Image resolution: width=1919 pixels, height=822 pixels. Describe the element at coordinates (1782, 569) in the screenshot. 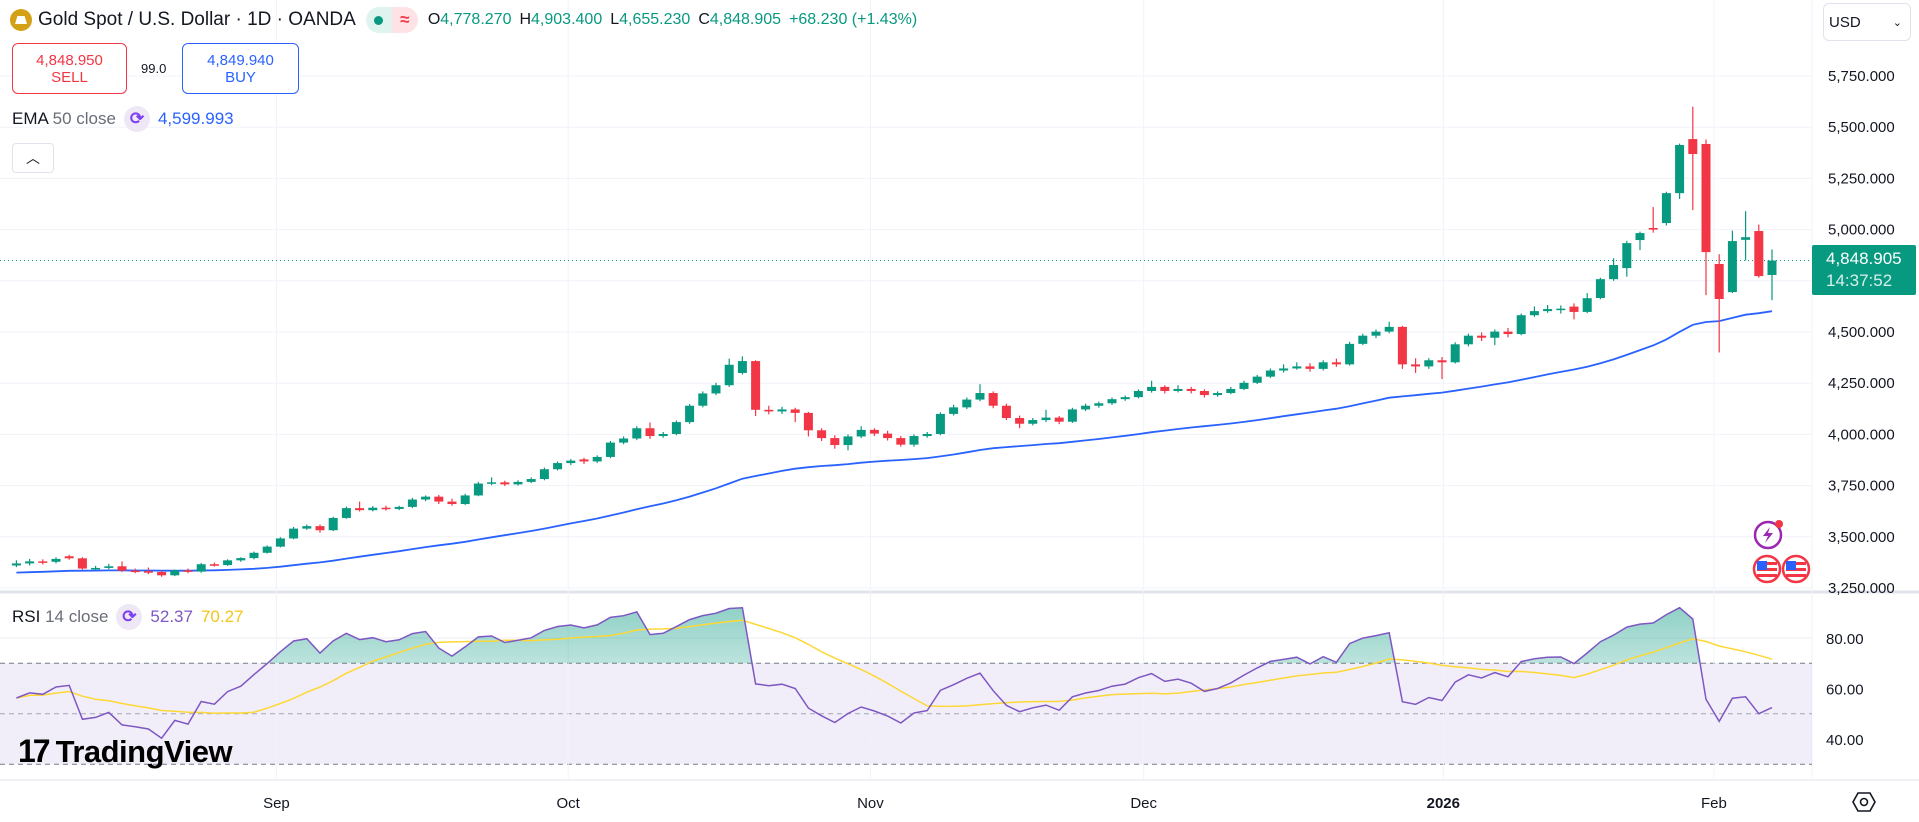

I see `us-economic-events-icon` at that location.